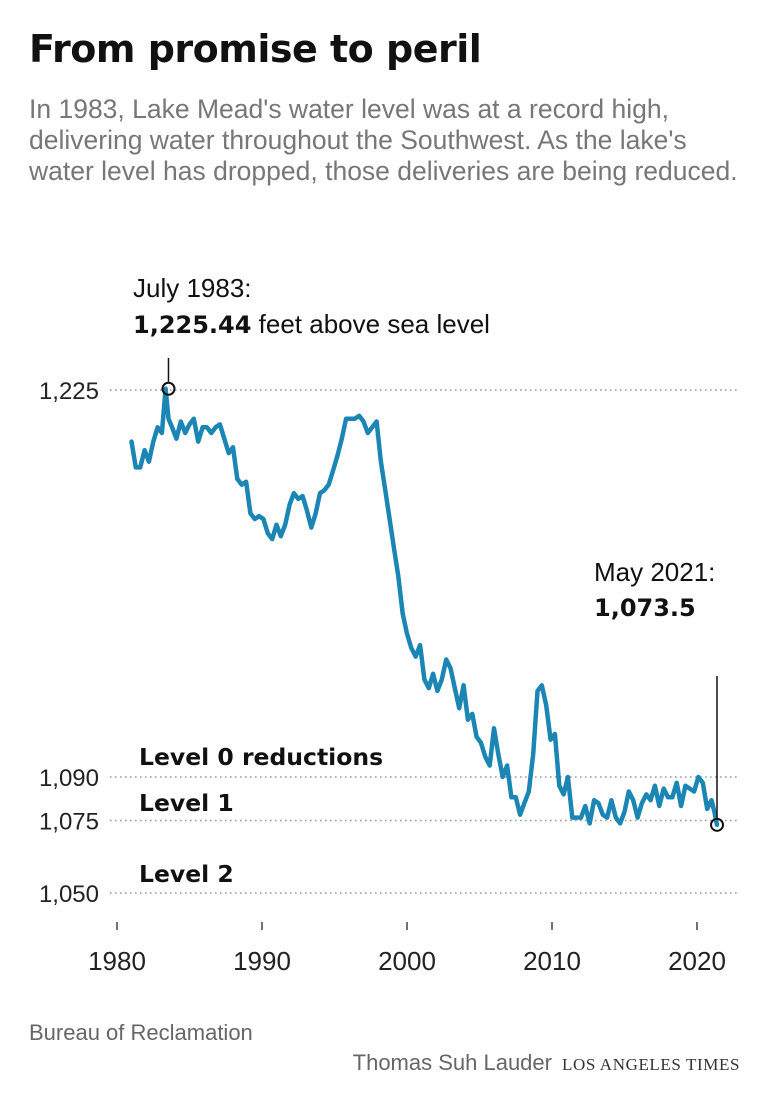 This screenshot has width=768, height=1107. Describe the element at coordinates (69, 643) in the screenshot. I see `y-axis-ticks: 1,050 1,075 1,090 1,225` at that location.